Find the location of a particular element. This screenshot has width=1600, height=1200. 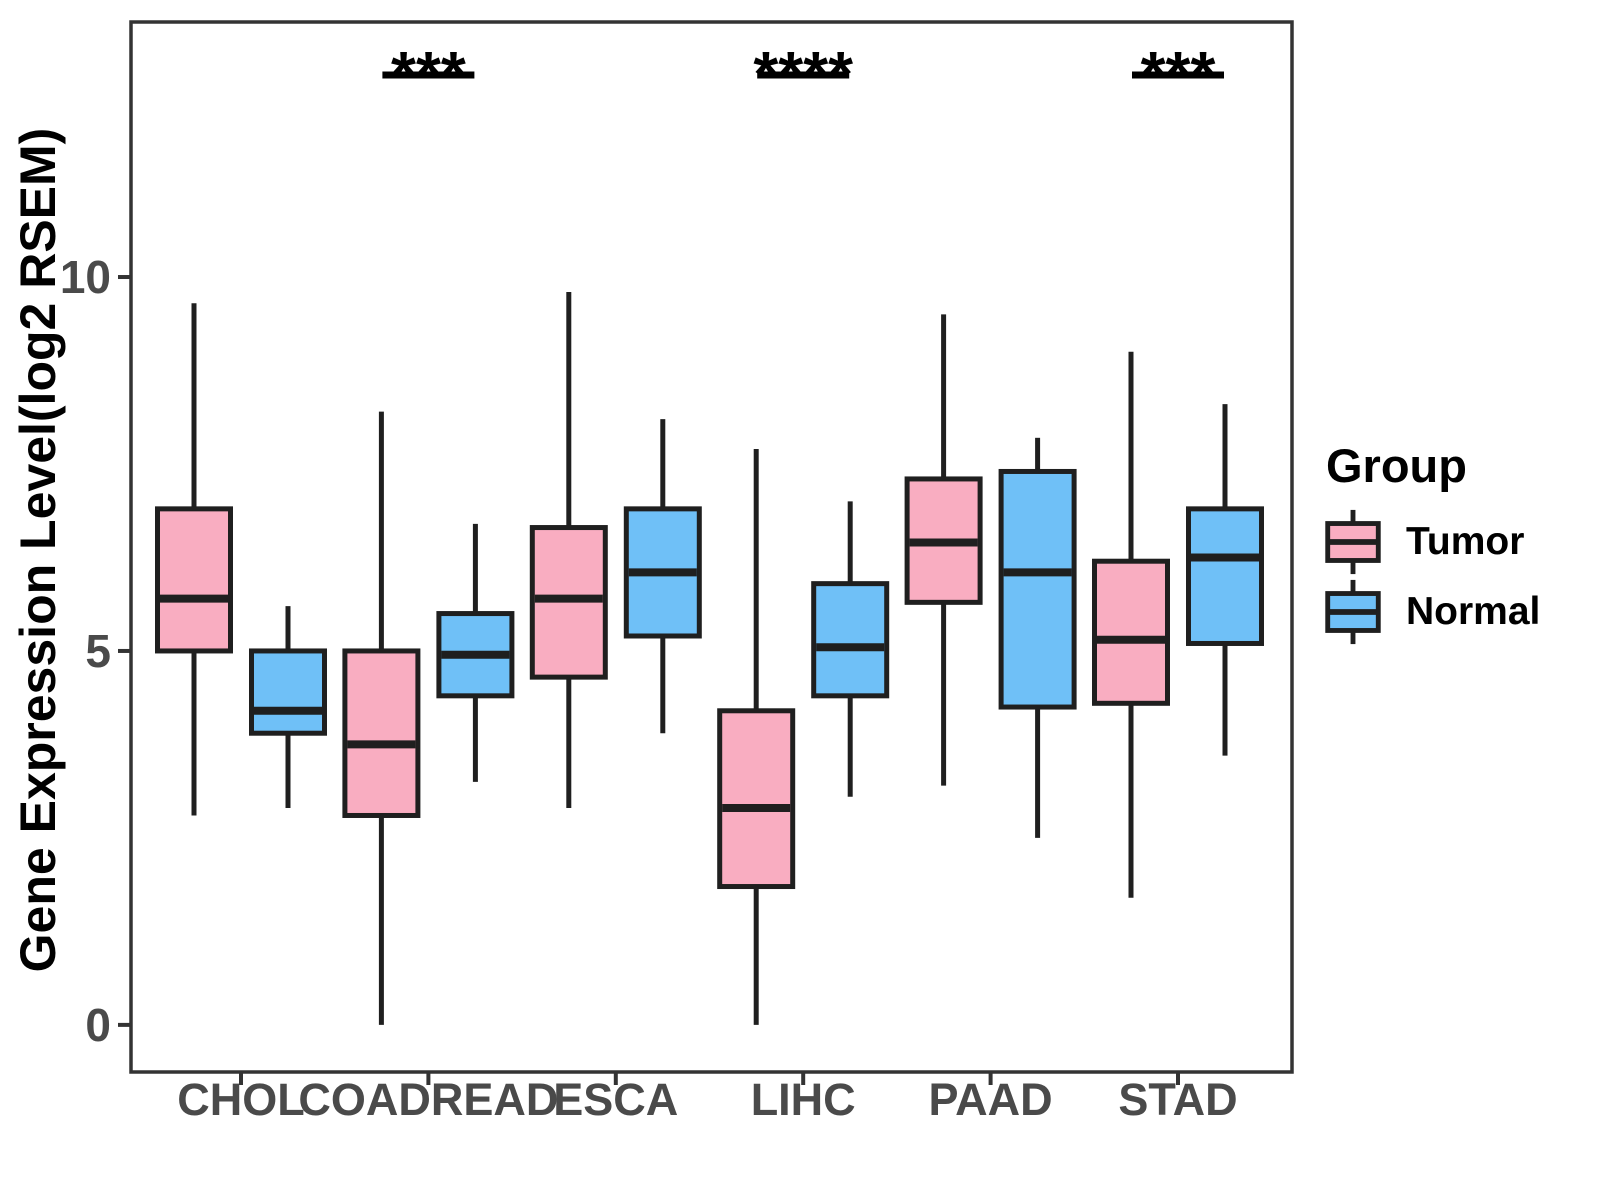

tumor-box-esca is located at coordinates (568, 550).